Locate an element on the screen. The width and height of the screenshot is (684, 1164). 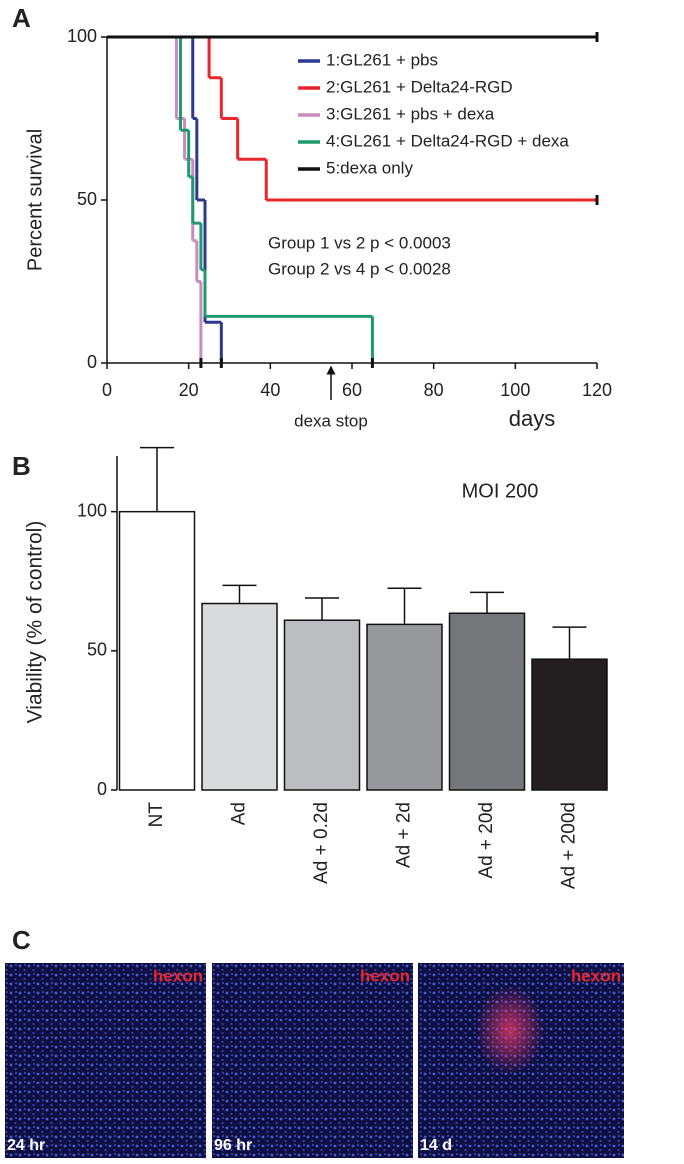
legend-label: 5:dexa only is located at coordinates (369, 167).